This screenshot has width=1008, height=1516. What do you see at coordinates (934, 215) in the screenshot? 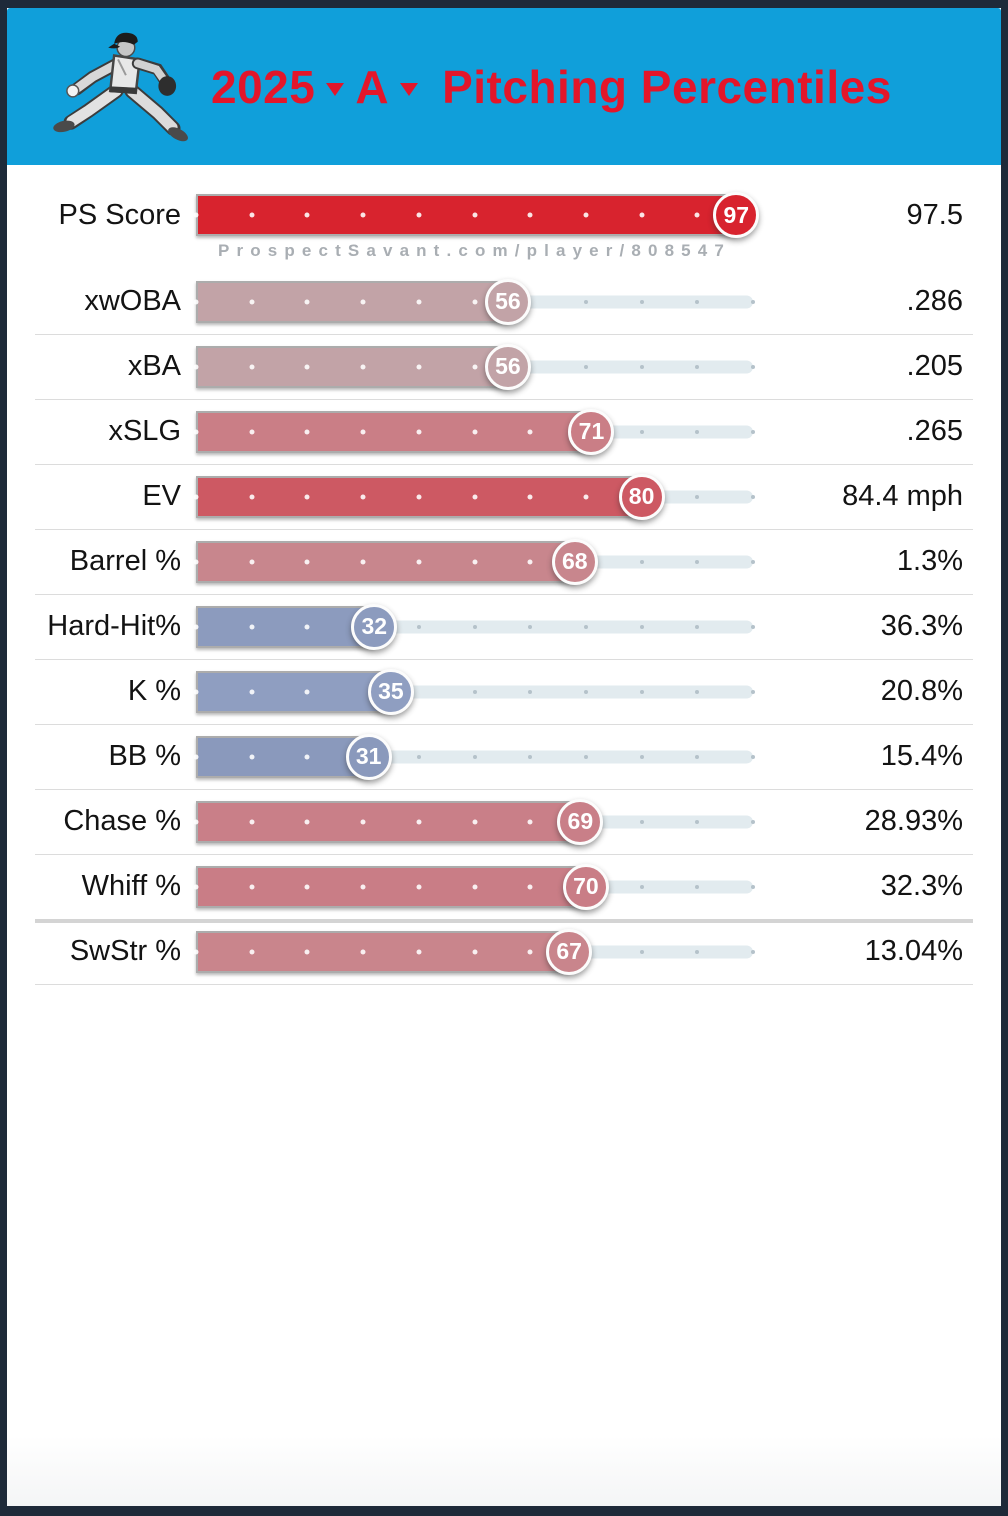
I see `stat-value: 97.5` at bounding box center [934, 215].